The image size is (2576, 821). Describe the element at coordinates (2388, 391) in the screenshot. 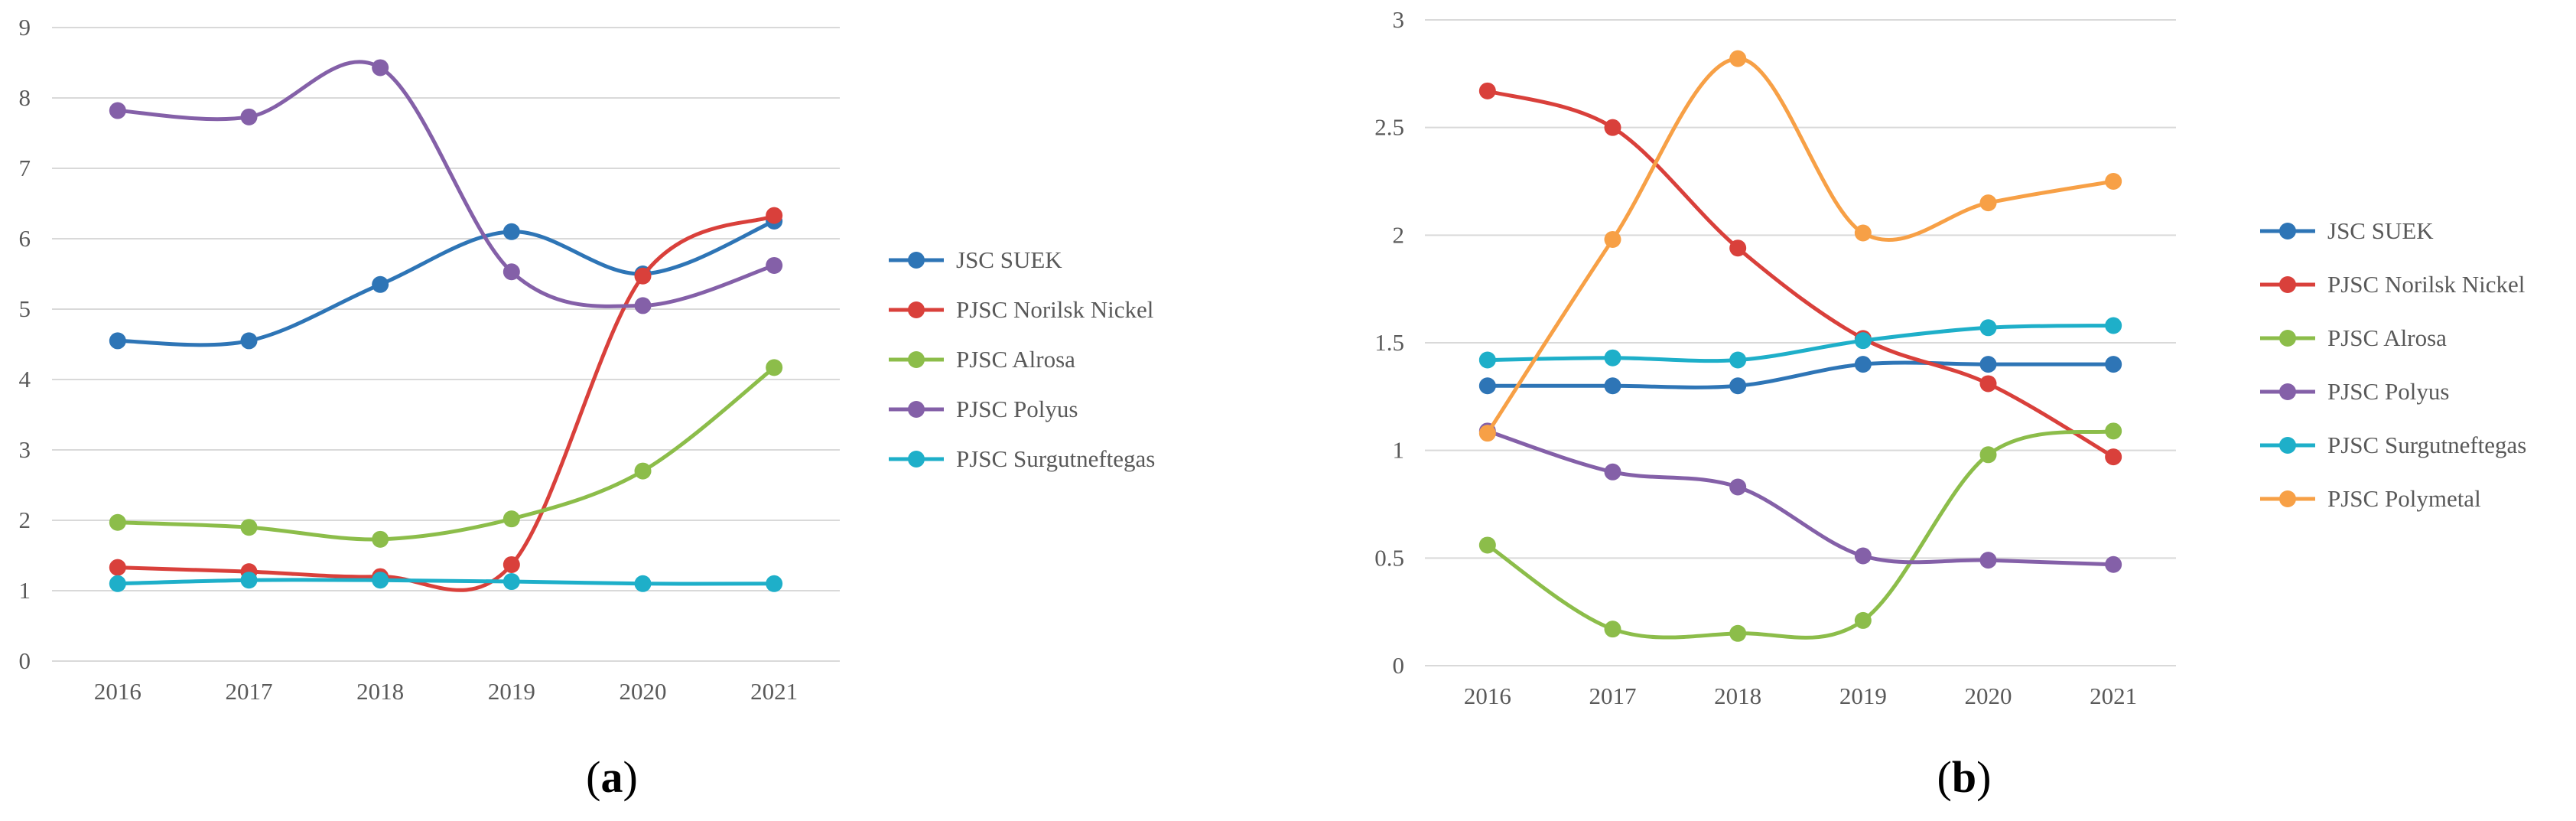

I see `chart-b-legend-label: PJSC Polyus` at that location.